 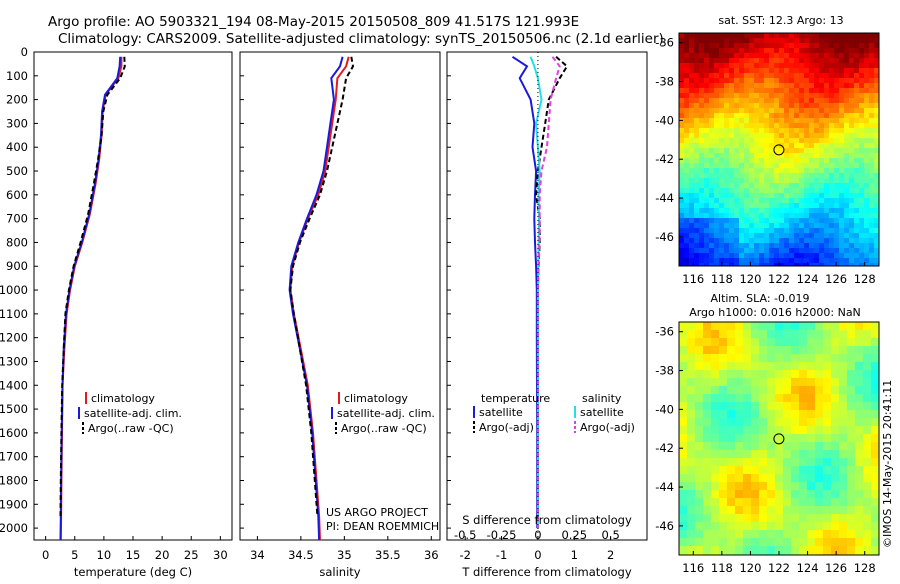 What do you see at coordinates (602, 412) in the screenshot?
I see `legend-s-satellite: satellite` at bounding box center [602, 412].